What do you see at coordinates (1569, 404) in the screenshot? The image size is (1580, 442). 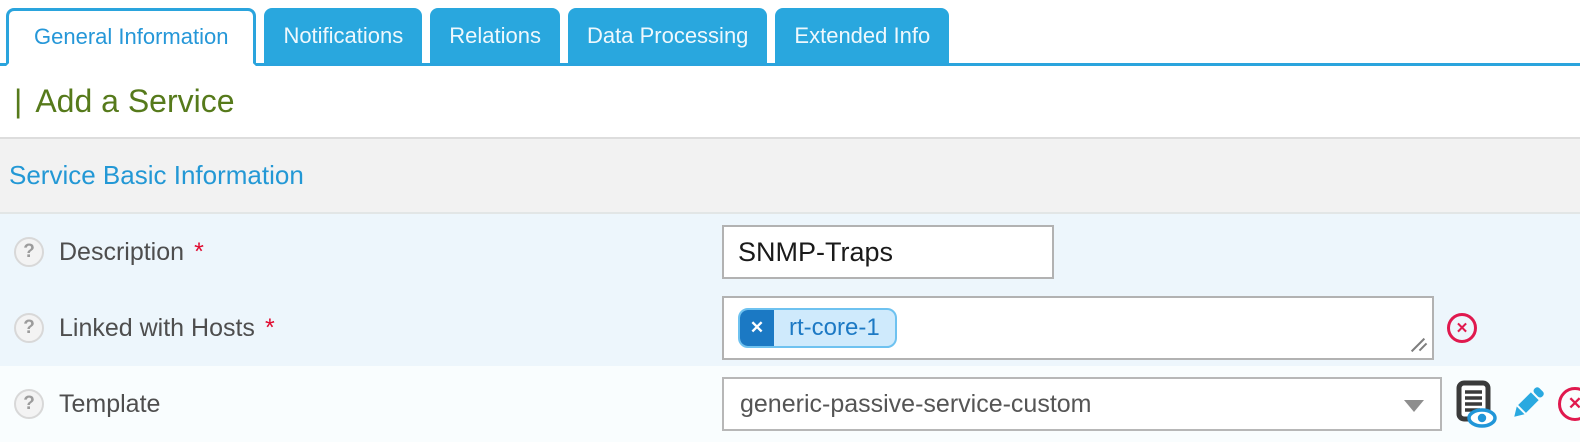 I see `clear-template-icon: ✕` at bounding box center [1569, 404].